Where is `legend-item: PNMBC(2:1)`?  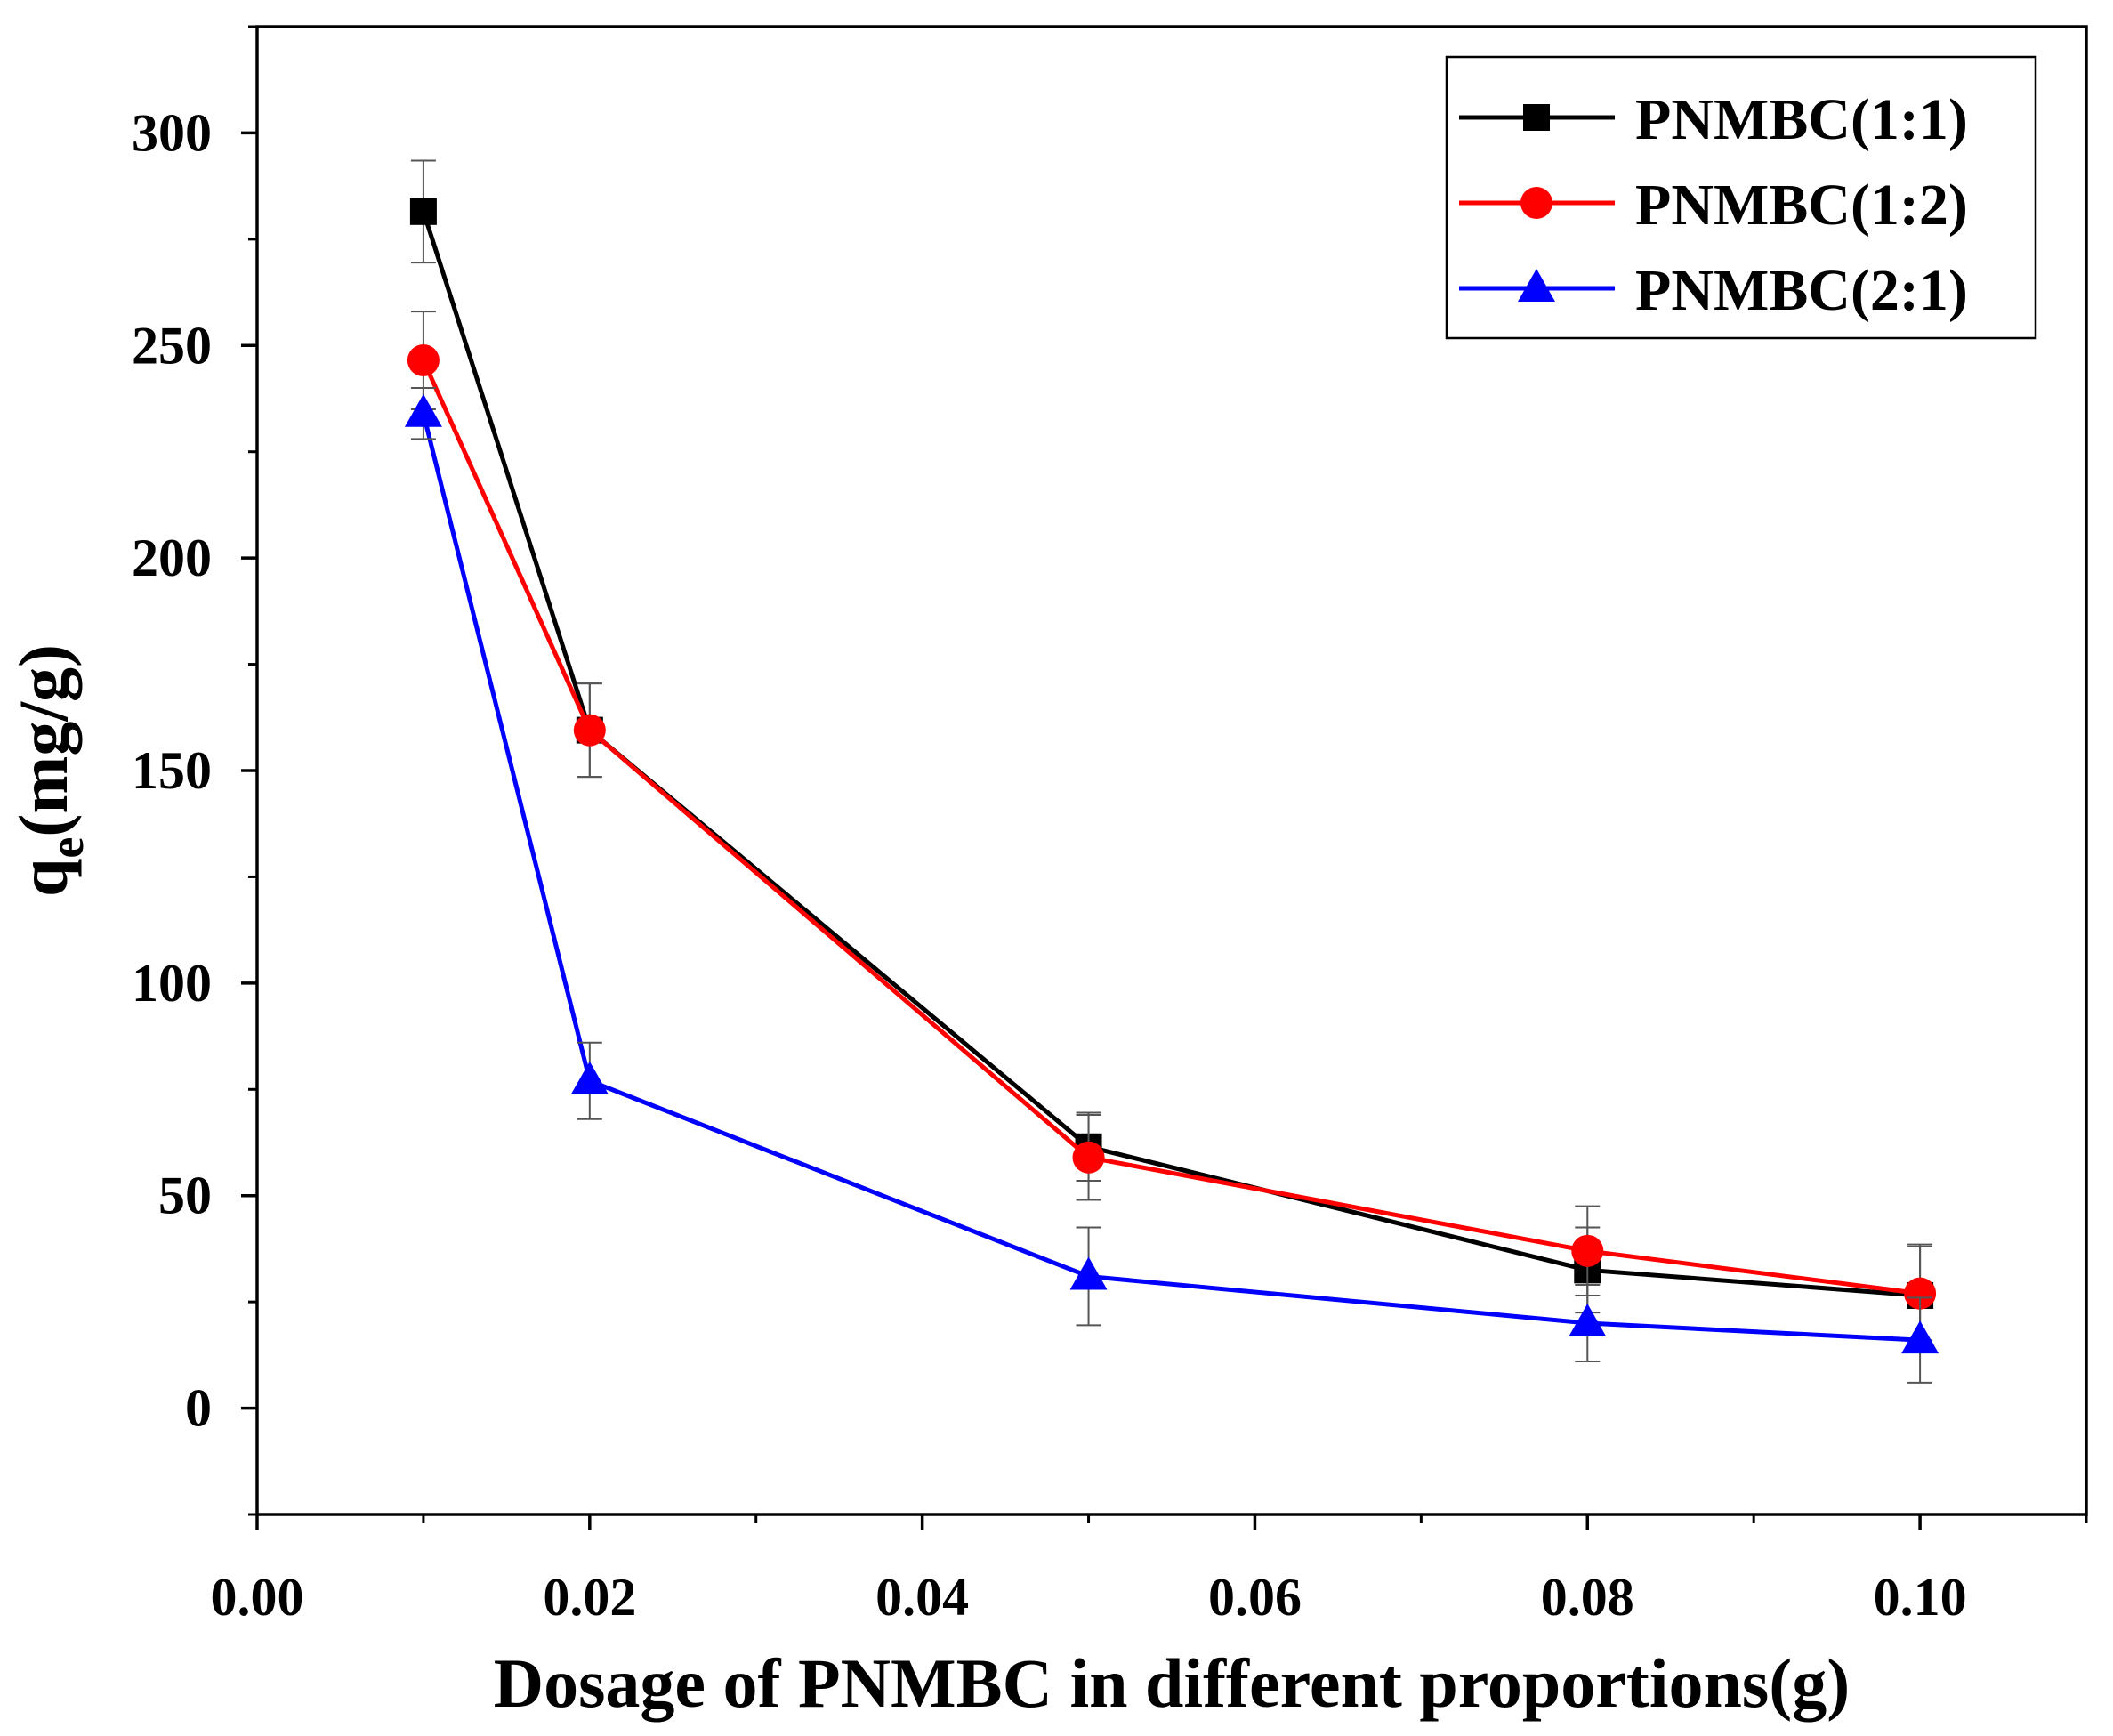 legend-item: PNMBC(2:1) is located at coordinates (1713, 290).